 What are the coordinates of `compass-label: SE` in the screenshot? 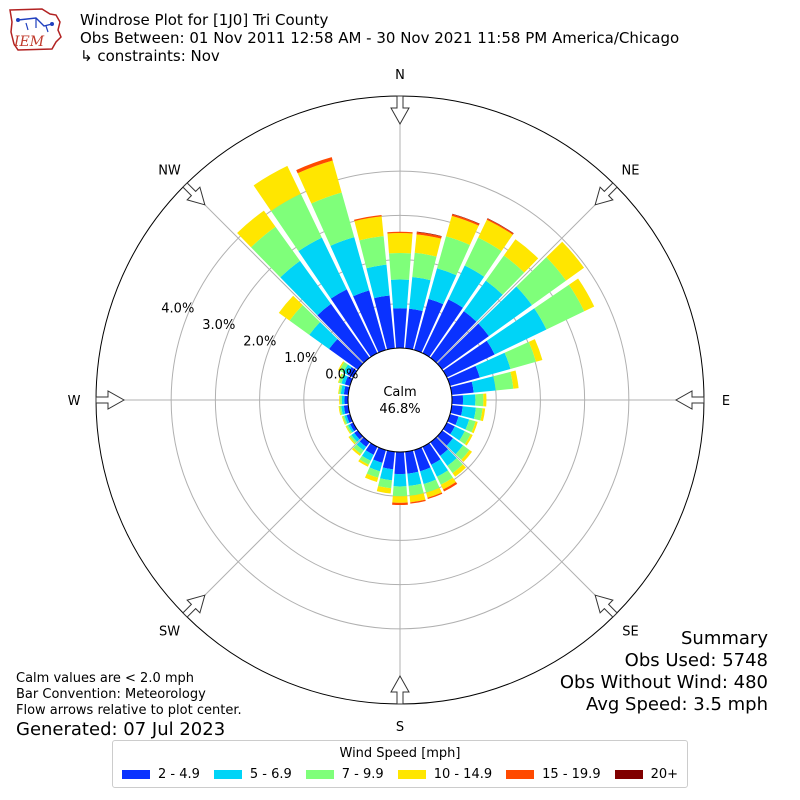 It's located at (630, 632).